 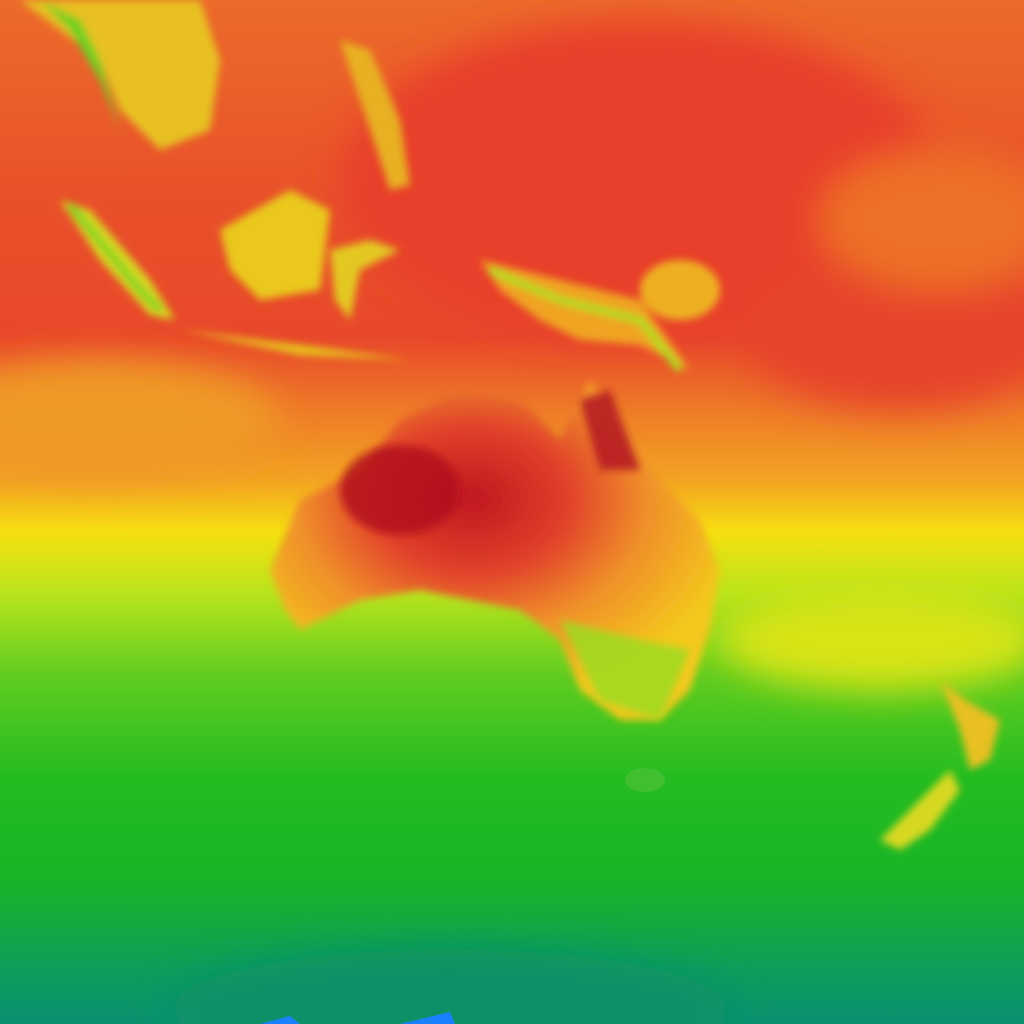 I want to click on antarctic-cold-edge, so click(x=357, y=1018).